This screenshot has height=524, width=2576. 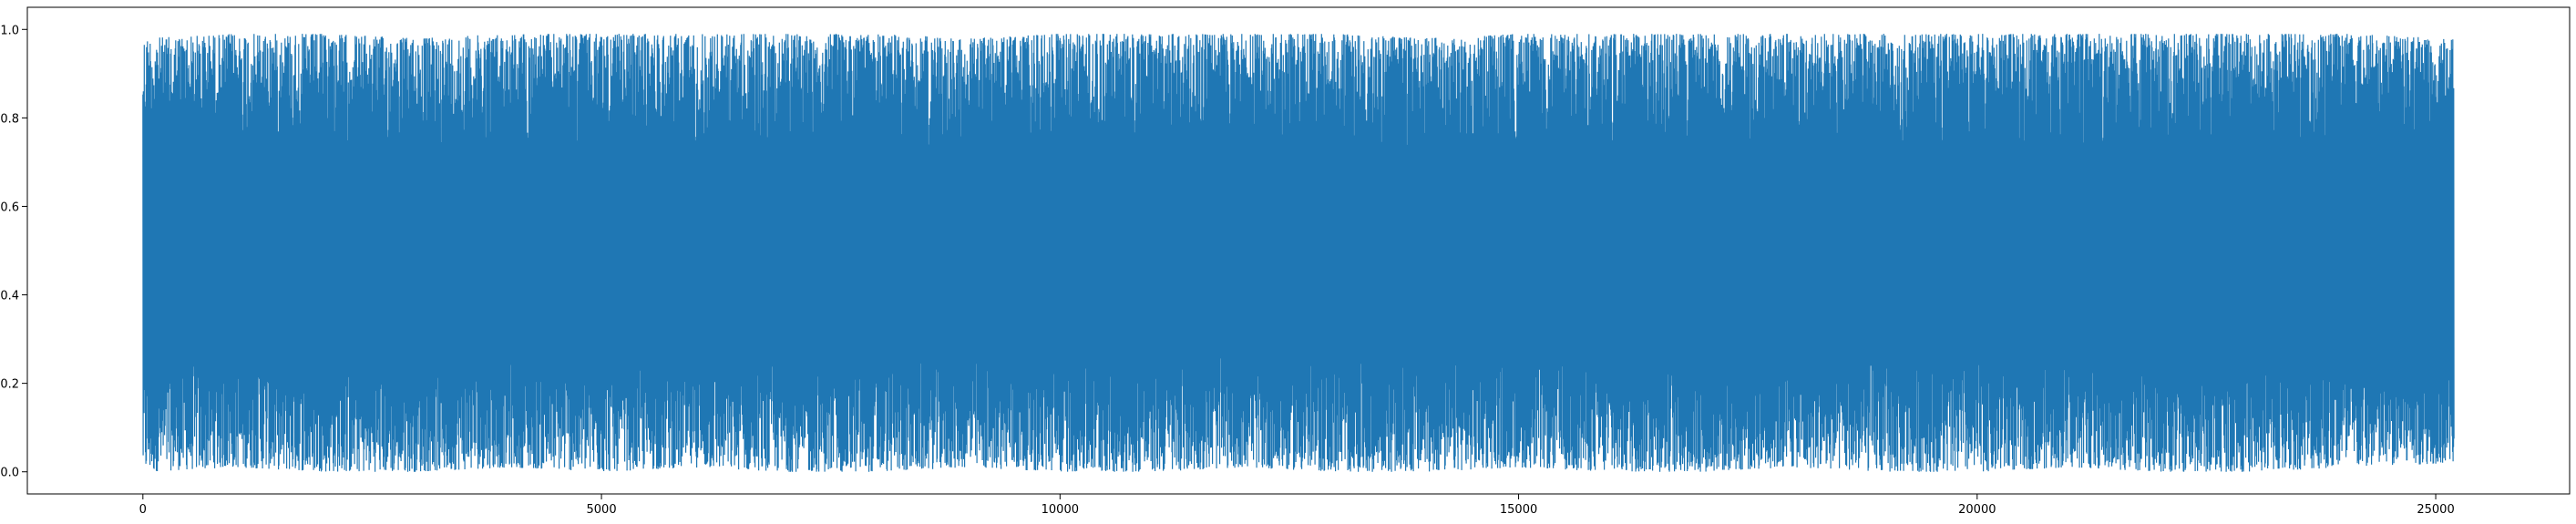 I want to click on y-tick-label: 0.2, so click(x=10, y=385).